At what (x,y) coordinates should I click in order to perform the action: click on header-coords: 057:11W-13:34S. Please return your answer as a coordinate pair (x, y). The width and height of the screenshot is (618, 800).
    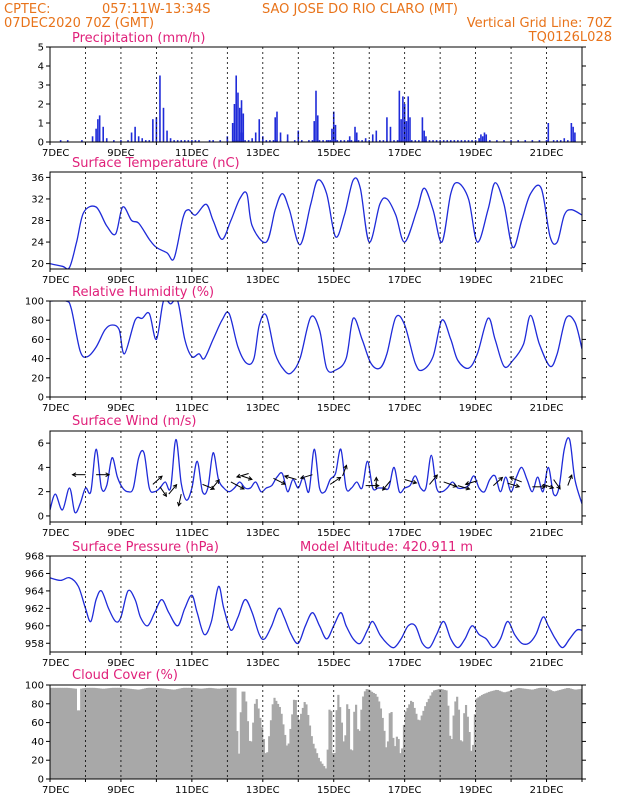
    Looking at the image, I should click on (156, 9).